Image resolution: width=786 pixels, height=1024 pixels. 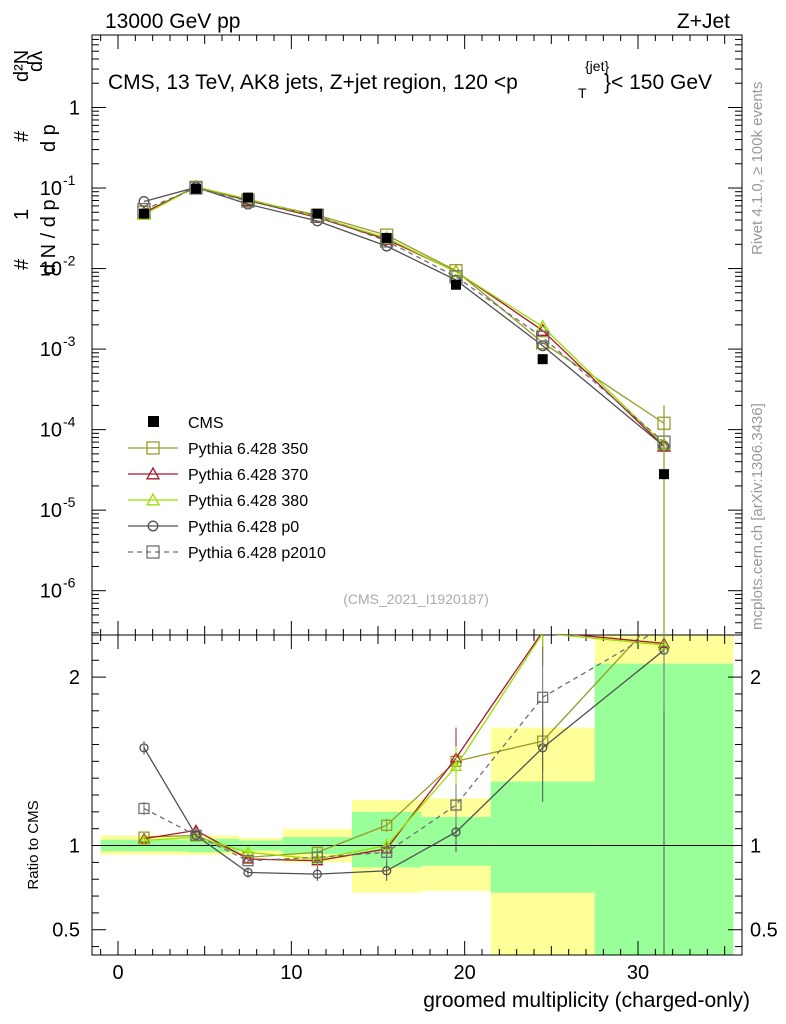 What do you see at coordinates (49, 138) in the screenshot?
I see `ylabel-dp: d p` at bounding box center [49, 138].